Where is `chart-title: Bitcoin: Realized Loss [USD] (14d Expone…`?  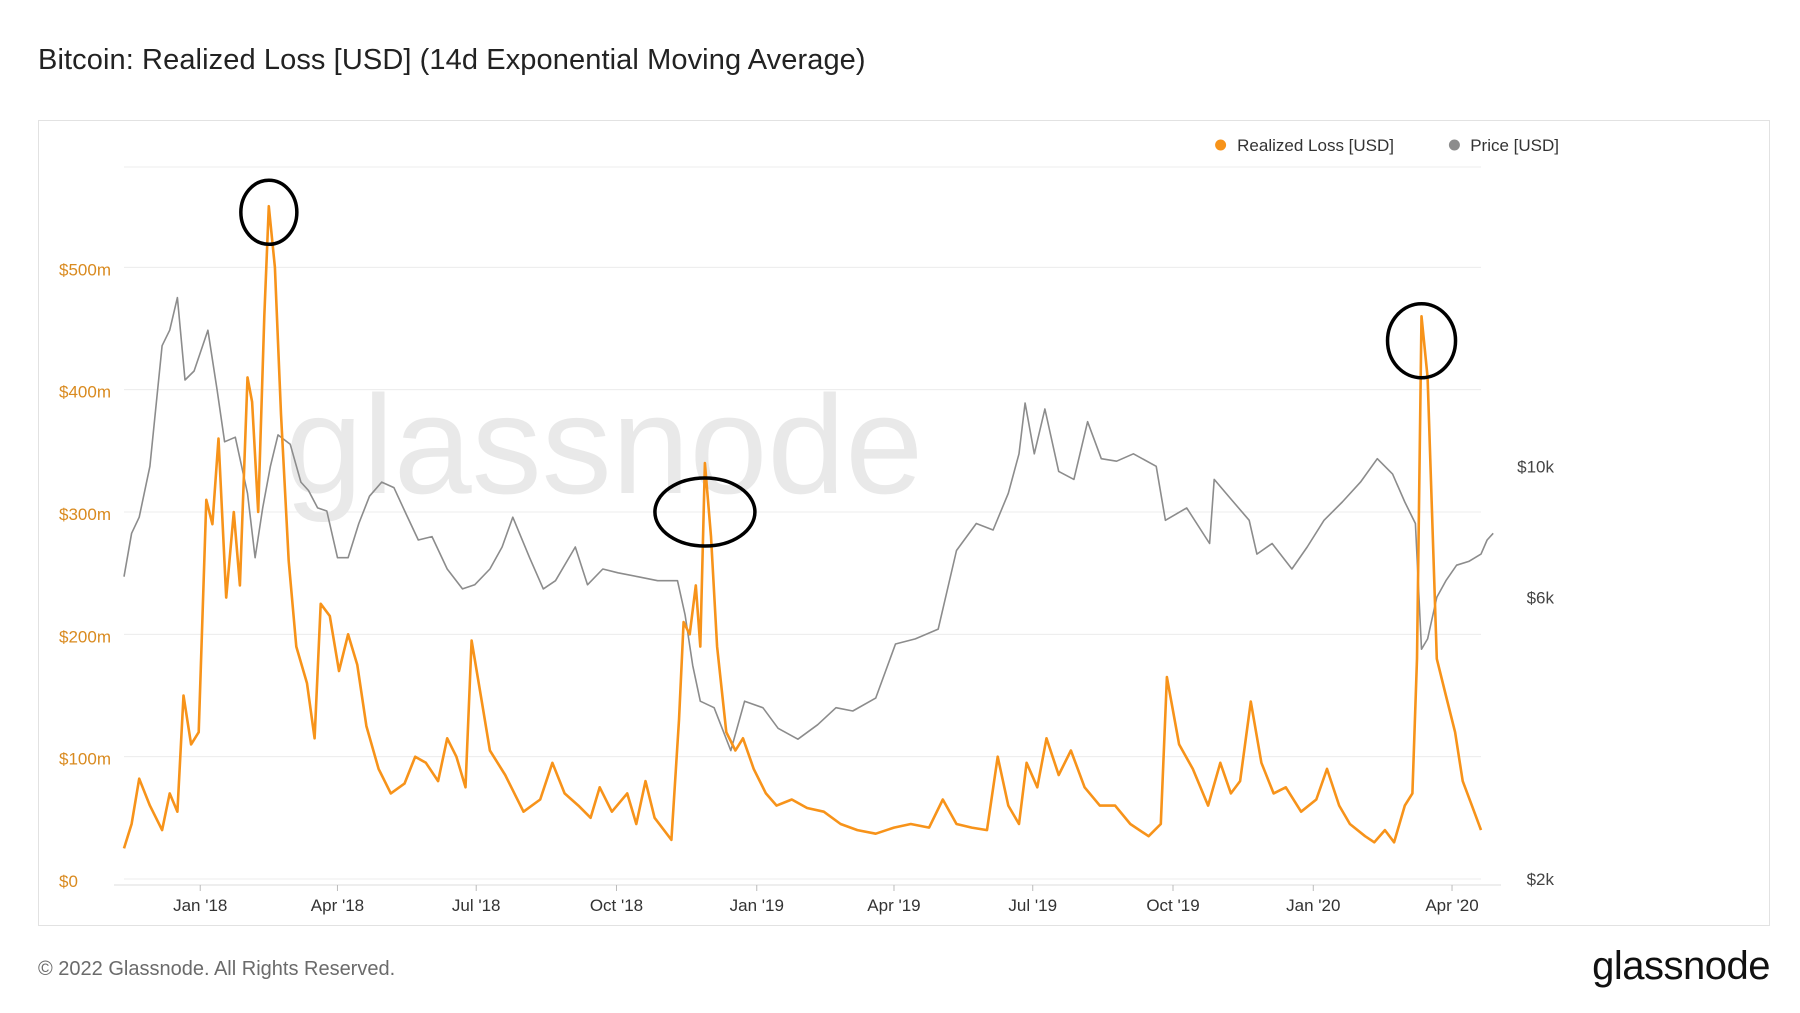
chart-title: Bitcoin: Realized Loss [USD] (14d Expone… is located at coordinates (452, 60).